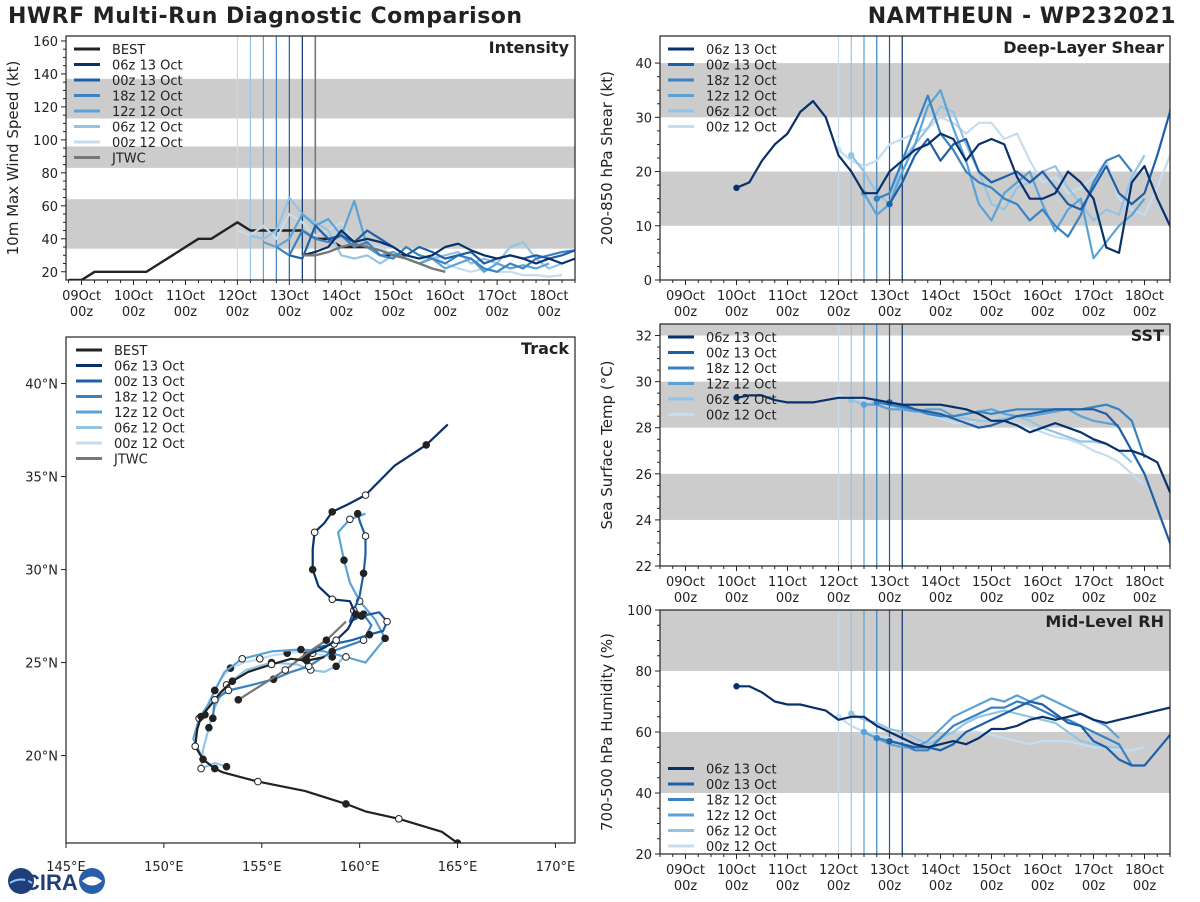  Describe the element at coordinates (149, 429) in the screenshot. I see `legend-label: 06z 12 Oct` at that location.